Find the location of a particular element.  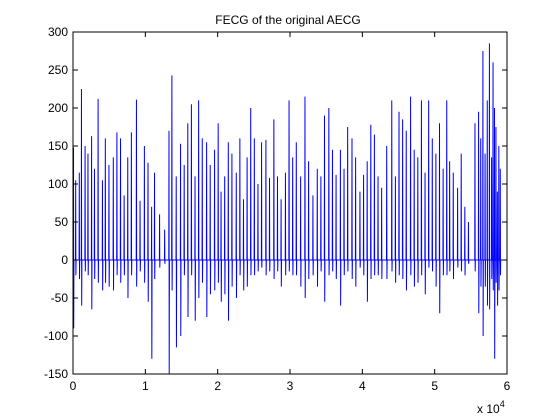

y-tick-label: -100 is located at coordinates (56, 336).